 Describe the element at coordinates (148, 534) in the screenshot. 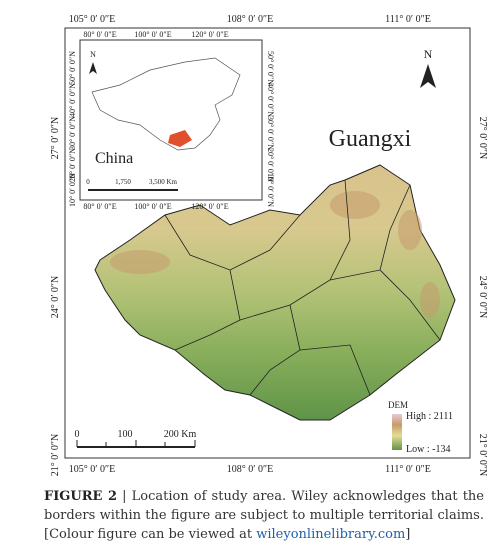

I see `caption-note: [Colour figure can be viewed at` at that location.